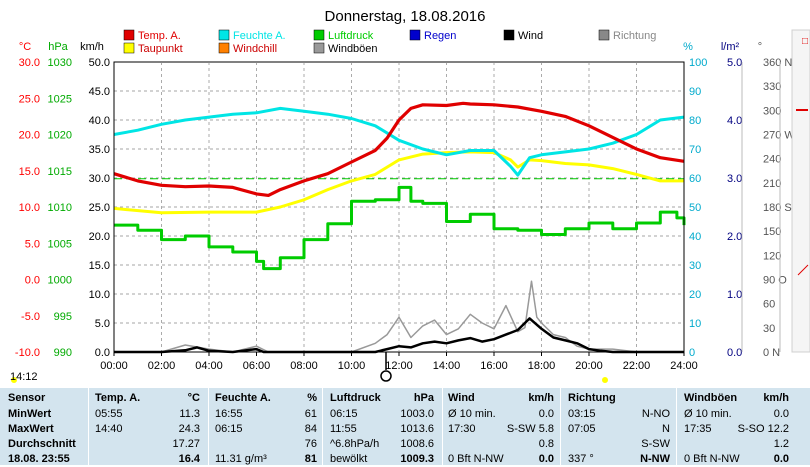 Image resolution: width=810 pixels, height=467 pixels. Describe the element at coordinates (730, 47) in the screenshot. I see `axis-unit-label: l/m²` at that location.